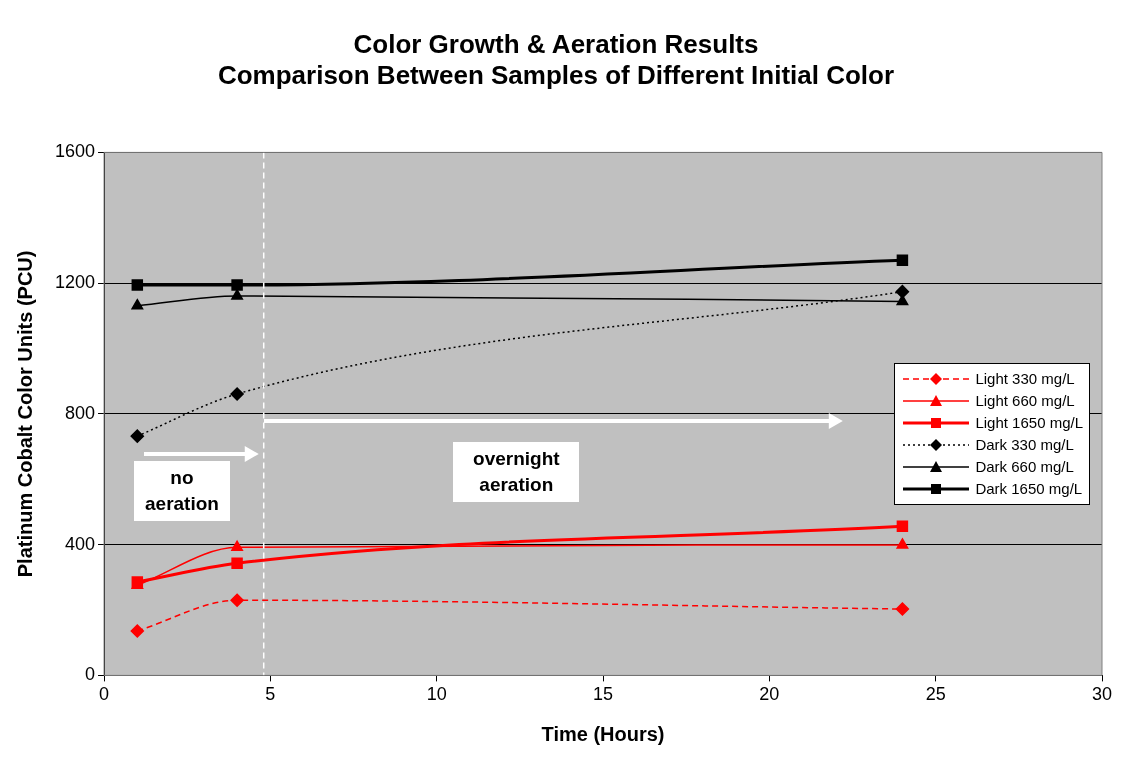  What do you see at coordinates (1029, 489) in the screenshot?
I see `legend-label: Dark 1650 mg/L` at bounding box center [1029, 489].